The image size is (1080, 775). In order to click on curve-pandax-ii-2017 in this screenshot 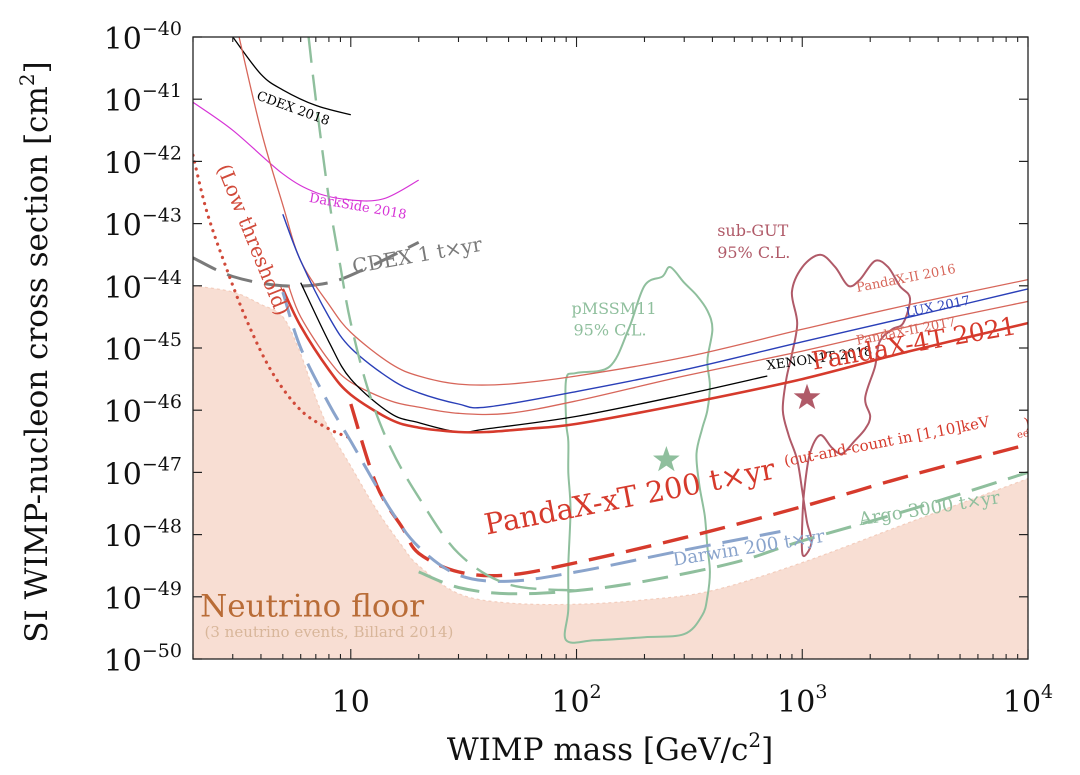, I will do `click(657, 350)`.